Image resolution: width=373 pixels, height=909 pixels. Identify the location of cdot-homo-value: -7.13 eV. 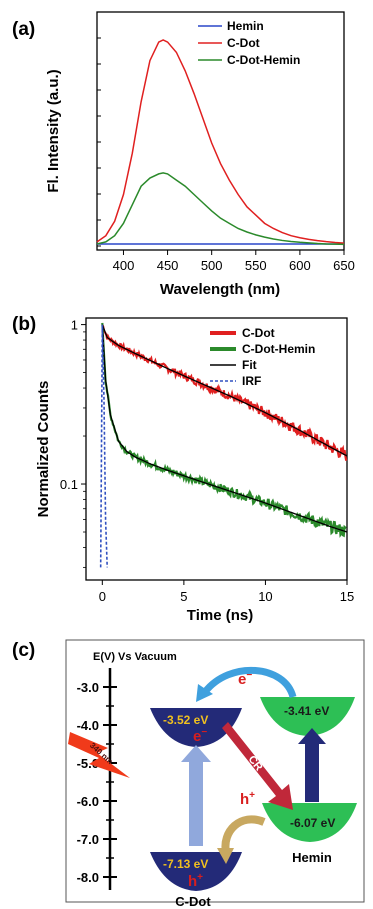
(185, 864).